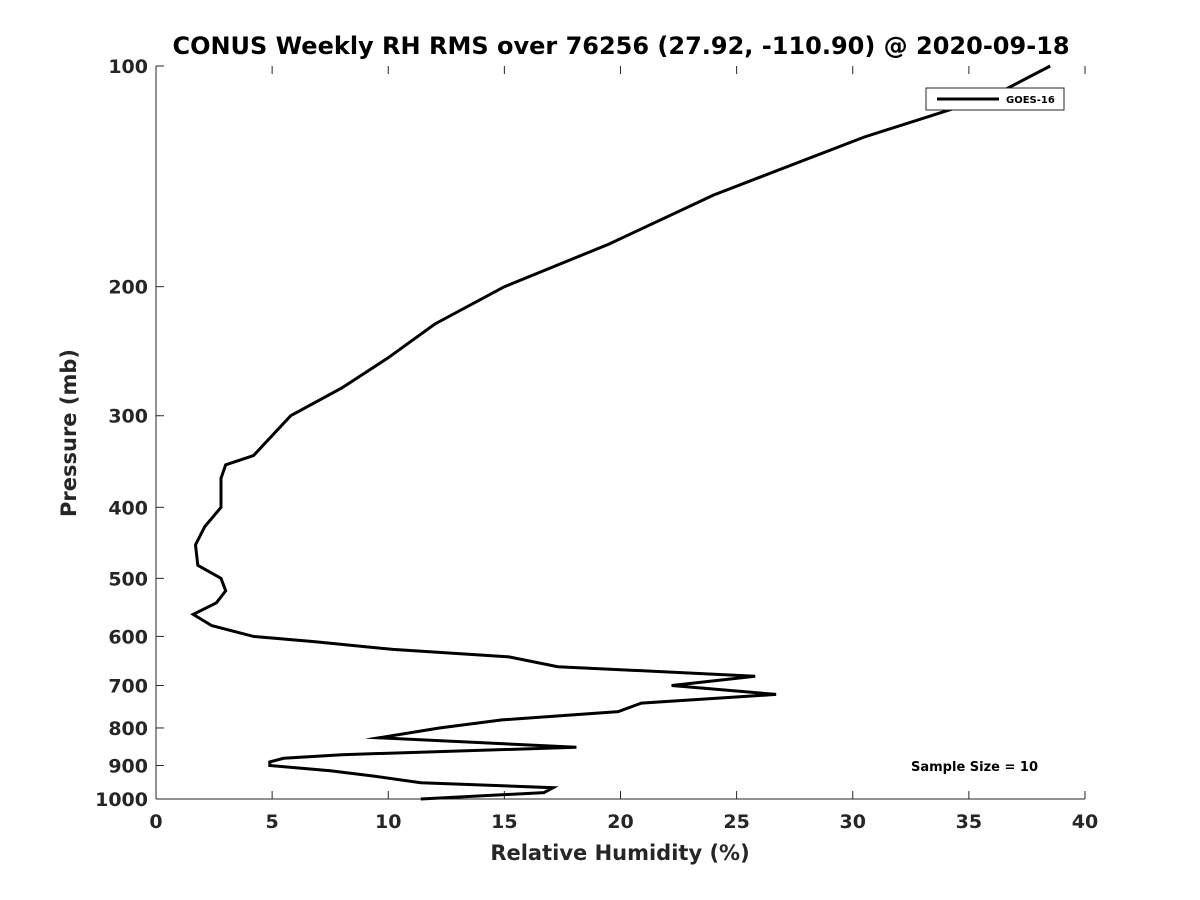 The image size is (1200, 900). Describe the element at coordinates (121, 800) in the screenshot. I see `y-tick-label-1000: 1000` at that location.